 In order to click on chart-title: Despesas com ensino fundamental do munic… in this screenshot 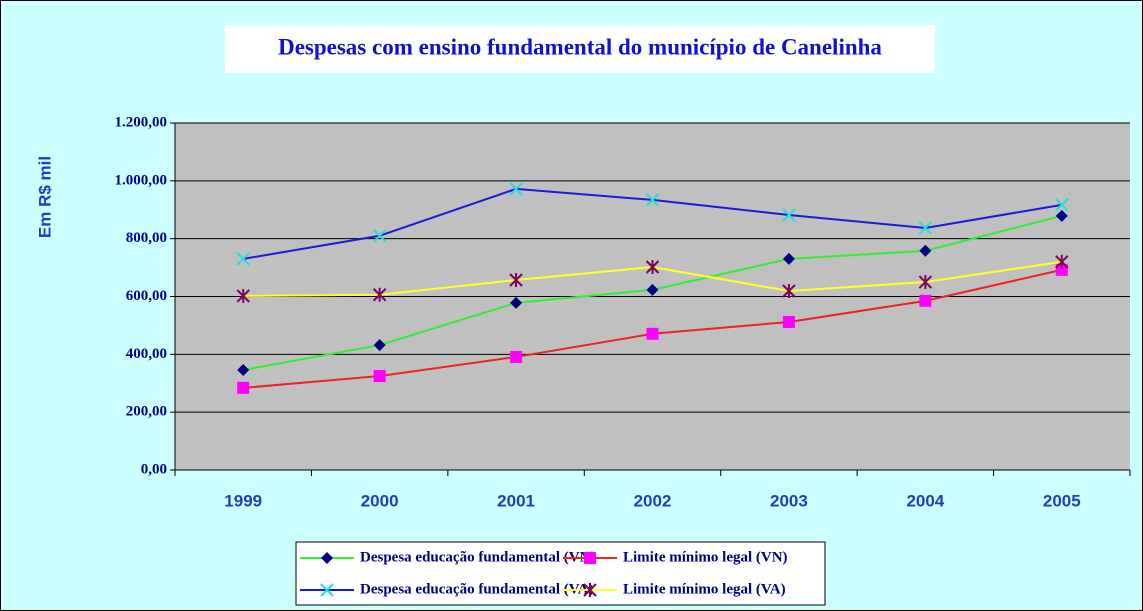, I will do `click(580, 46)`.